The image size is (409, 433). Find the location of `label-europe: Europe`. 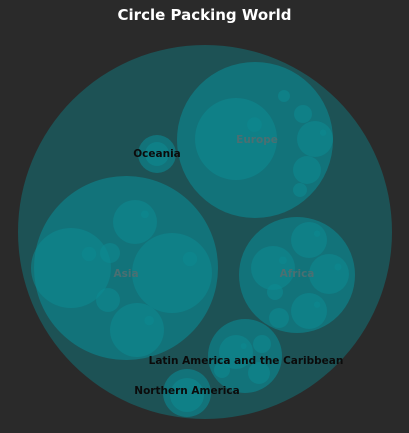

label-europe: Europe is located at coordinates (257, 140).